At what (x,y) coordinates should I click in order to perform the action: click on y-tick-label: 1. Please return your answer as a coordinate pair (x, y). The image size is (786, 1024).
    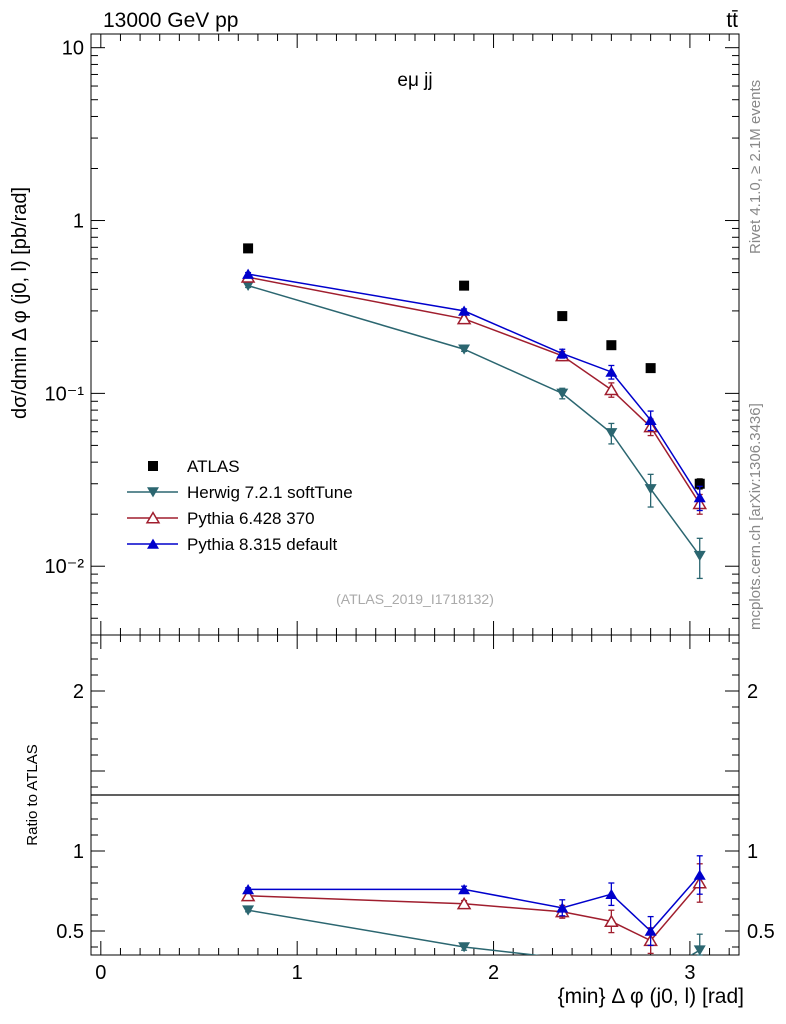
    Looking at the image, I should click on (78, 222).